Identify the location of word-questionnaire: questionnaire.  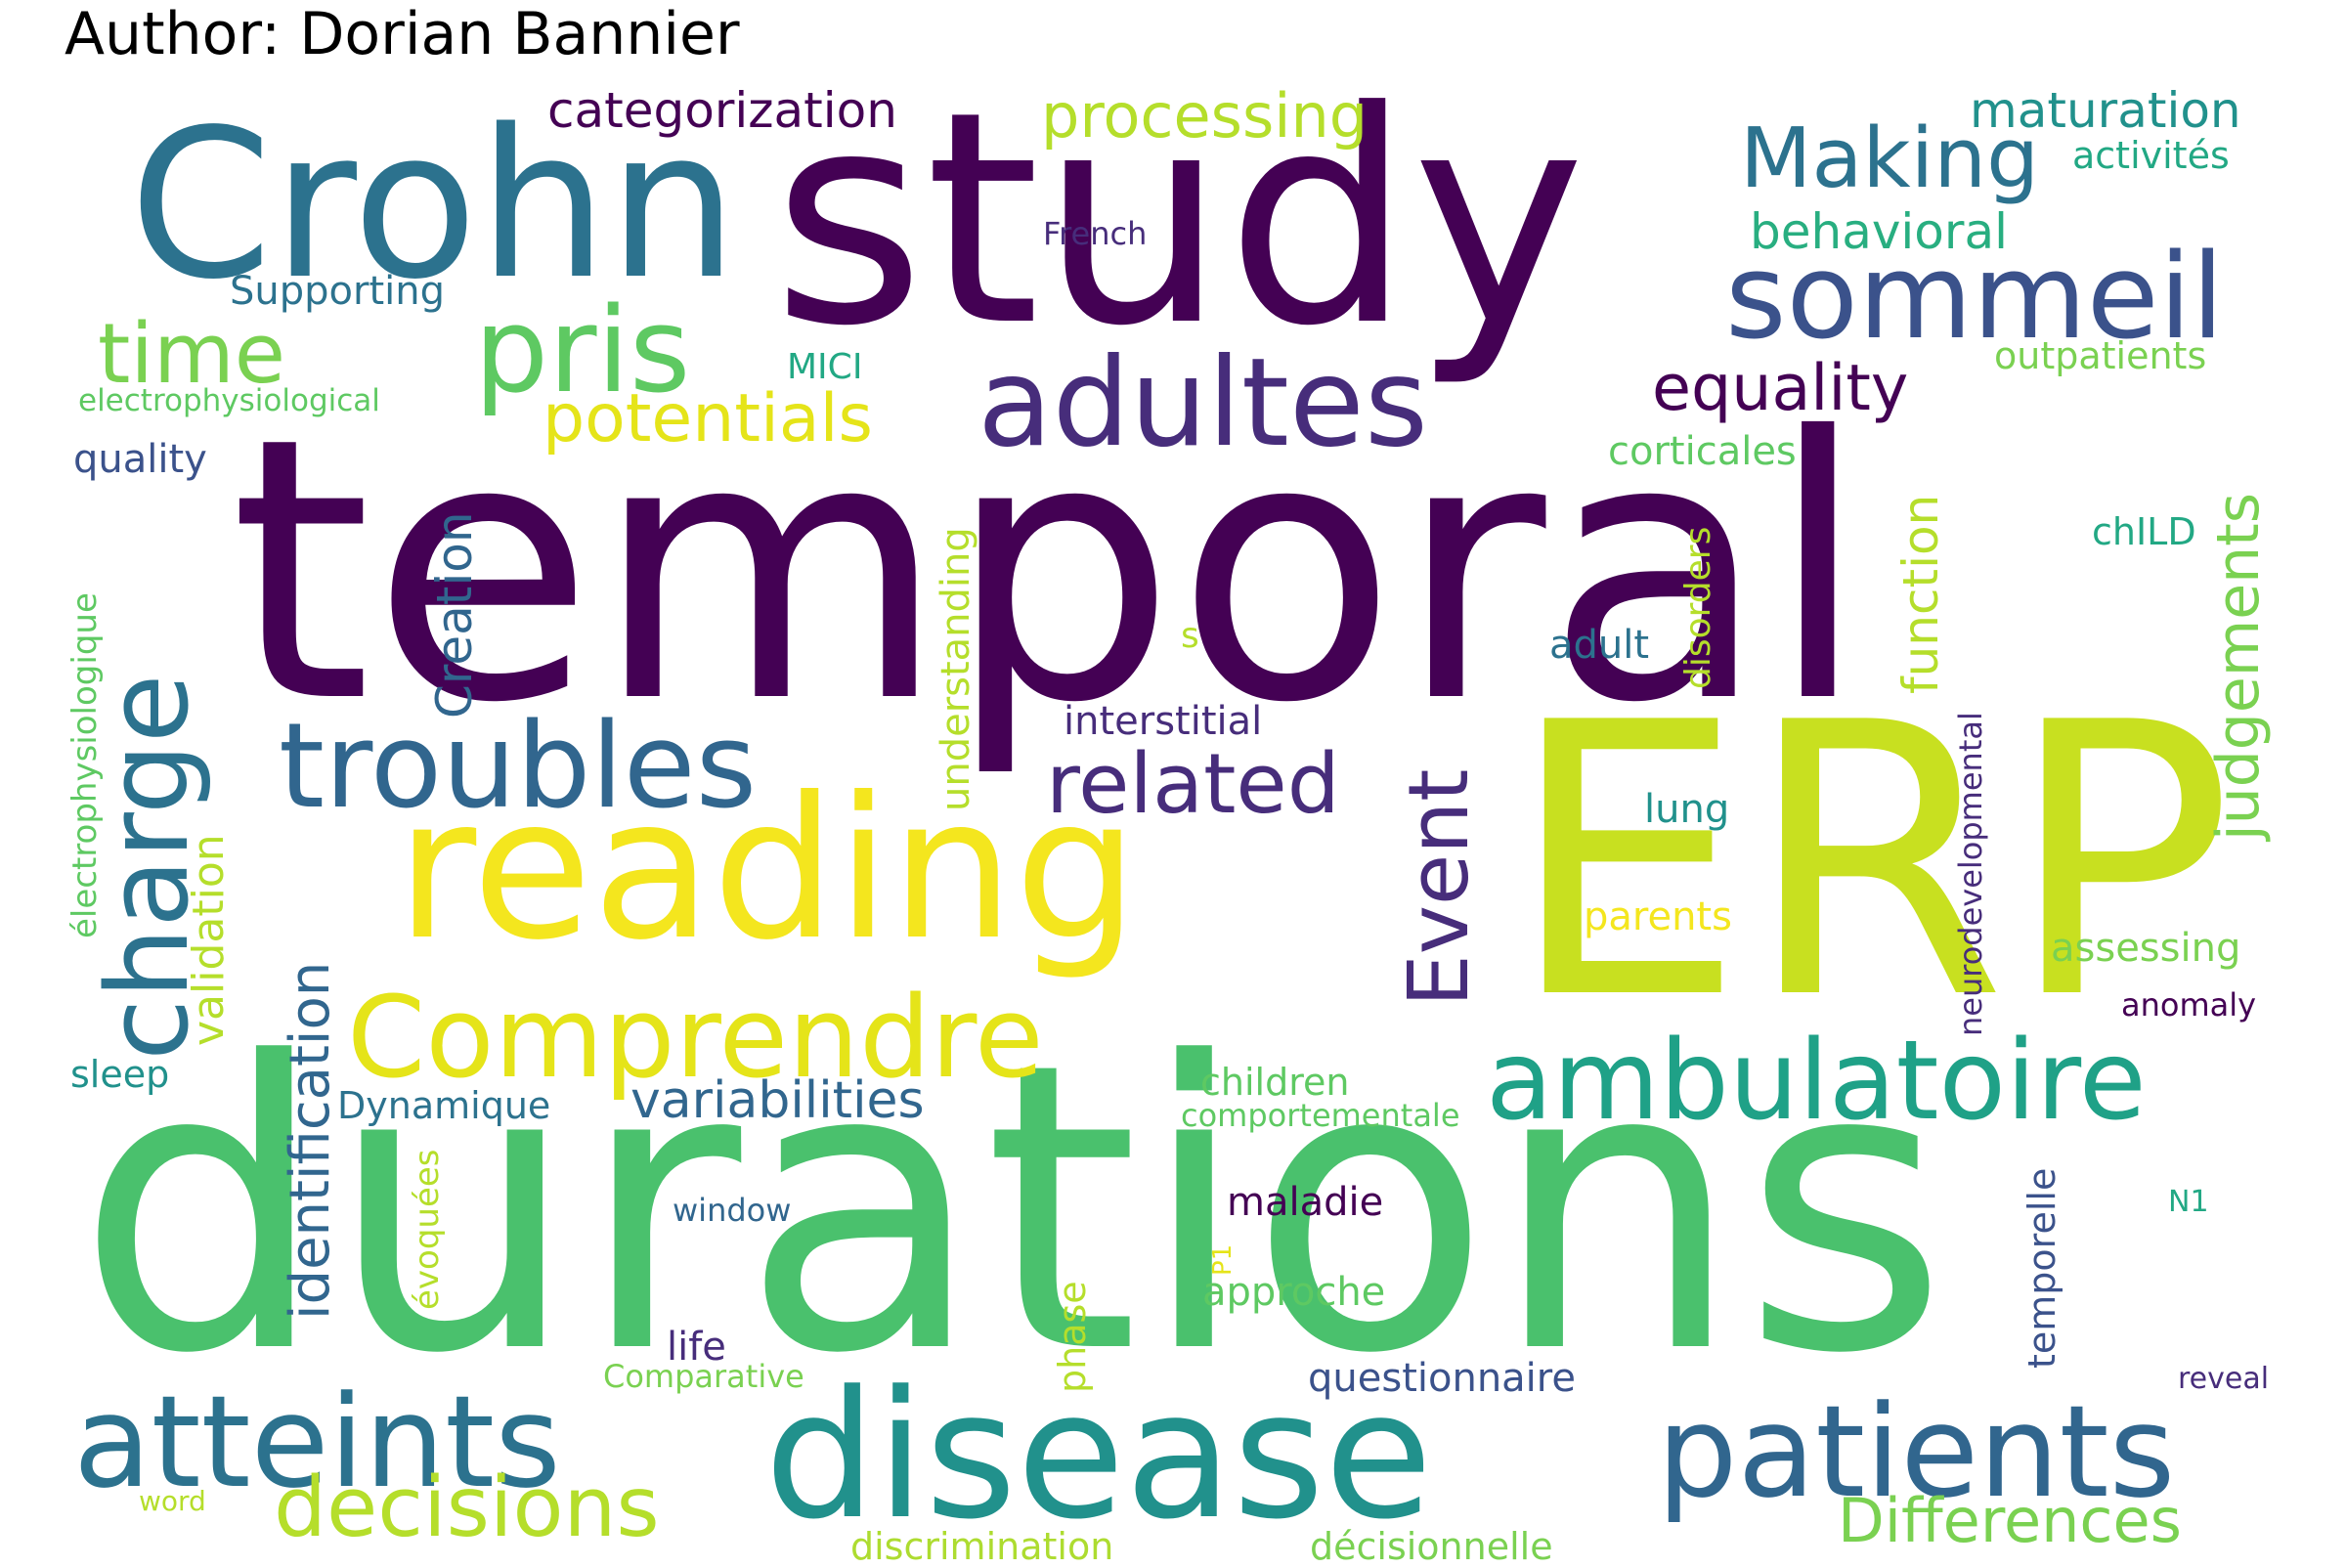
(1442, 1378).